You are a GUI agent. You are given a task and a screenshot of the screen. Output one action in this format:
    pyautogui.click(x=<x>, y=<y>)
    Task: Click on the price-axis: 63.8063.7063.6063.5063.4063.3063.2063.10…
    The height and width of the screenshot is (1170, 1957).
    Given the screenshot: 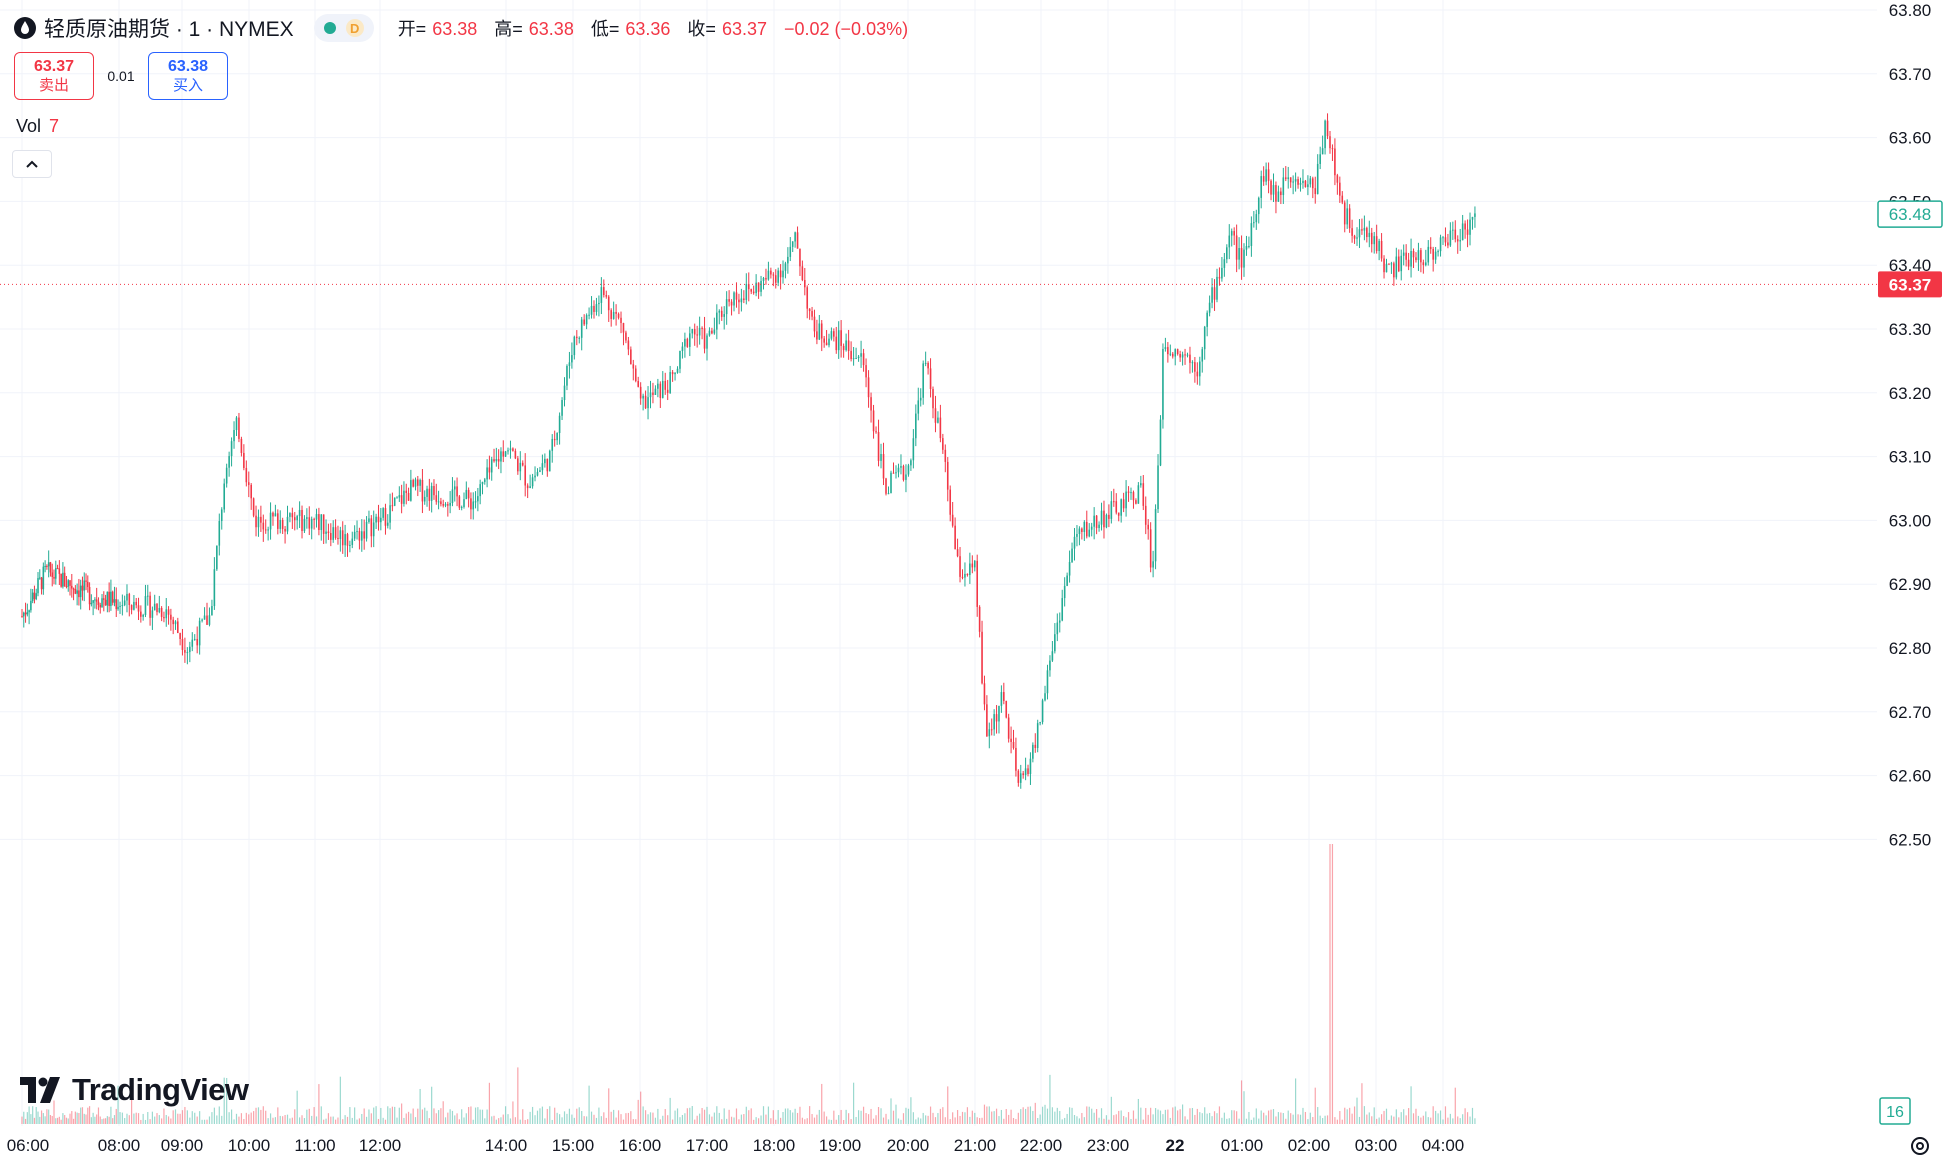 What is the action you would take?
    pyautogui.click(x=1910, y=425)
    